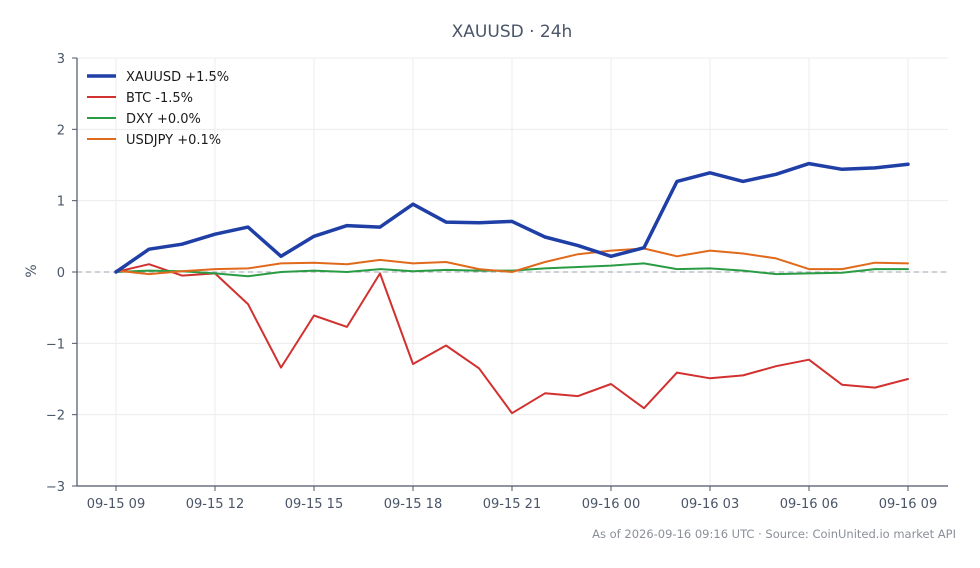 The image size is (980, 568). What do you see at coordinates (177, 77) in the screenshot?
I see `legend-label: XAUUSD +1.5%` at bounding box center [177, 77].